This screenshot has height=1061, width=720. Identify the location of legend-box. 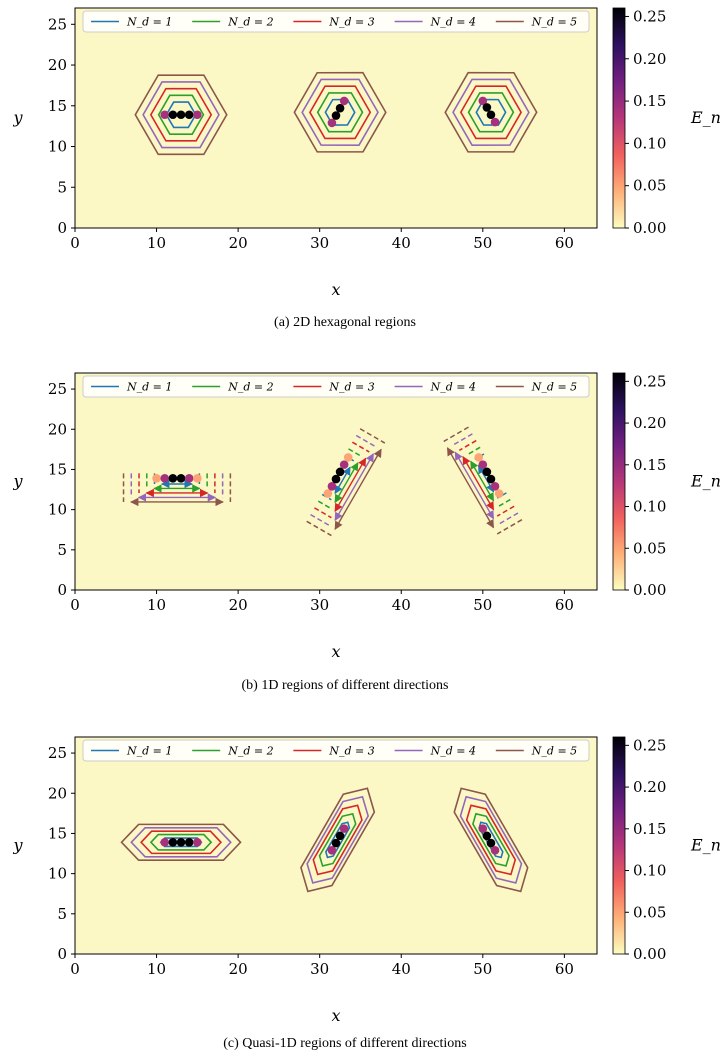
(336, 750).